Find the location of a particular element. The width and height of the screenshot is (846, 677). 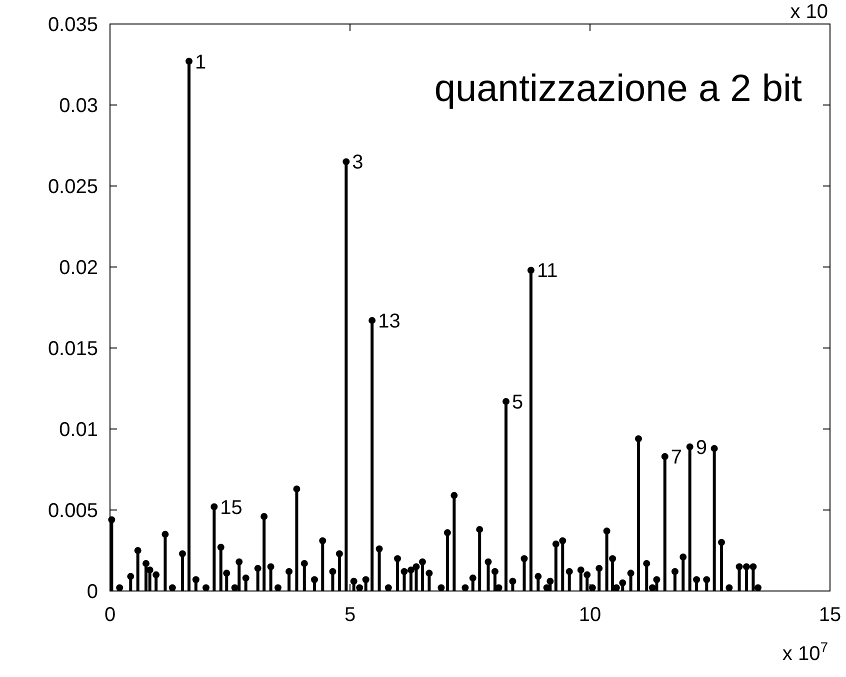

annotation: 13 is located at coordinates (389, 321).